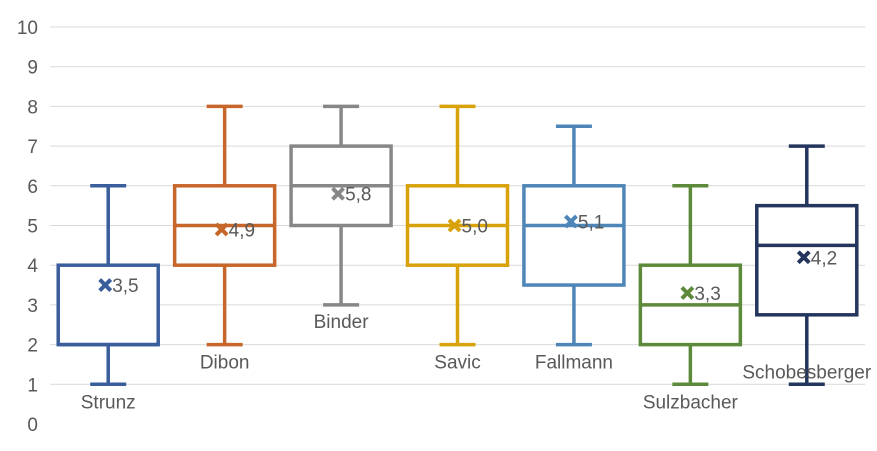 Image resolution: width=877 pixels, height=451 pixels. What do you see at coordinates (27, 28) in the screenshot?
I see `y-tick-label: 10` at bounding box center [27, 28].